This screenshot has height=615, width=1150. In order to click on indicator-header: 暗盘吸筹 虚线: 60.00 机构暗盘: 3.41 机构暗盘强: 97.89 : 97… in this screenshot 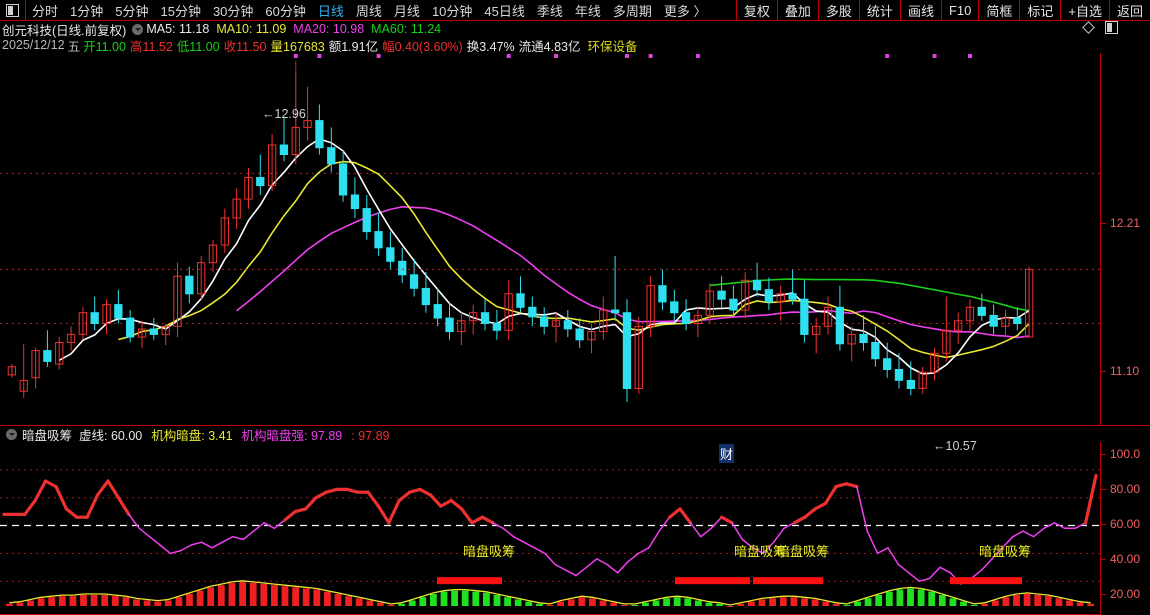, I will do `click(575, 434)`.